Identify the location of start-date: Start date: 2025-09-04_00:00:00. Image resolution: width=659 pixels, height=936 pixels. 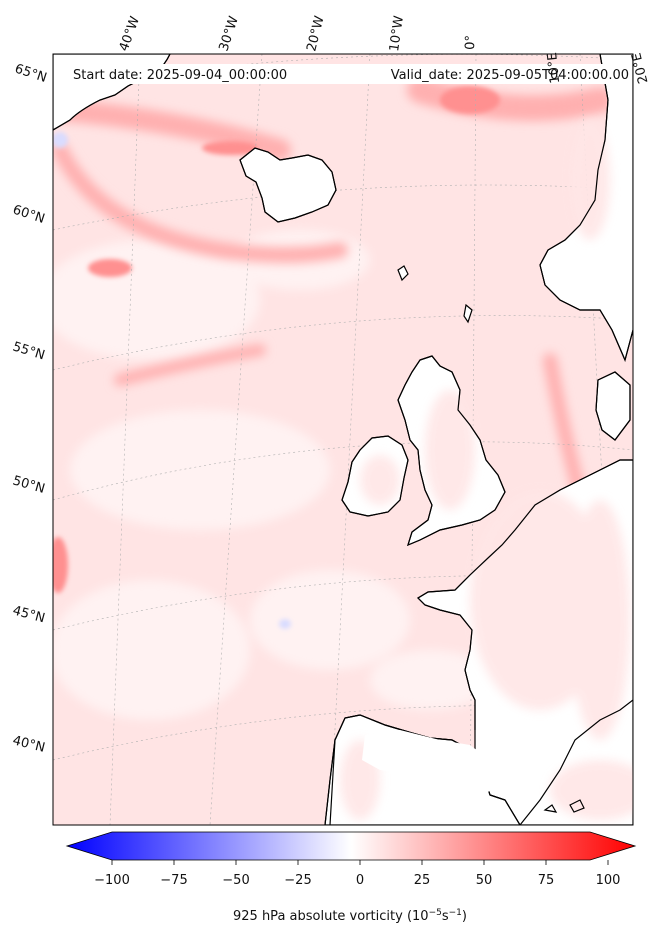
(180, 75).